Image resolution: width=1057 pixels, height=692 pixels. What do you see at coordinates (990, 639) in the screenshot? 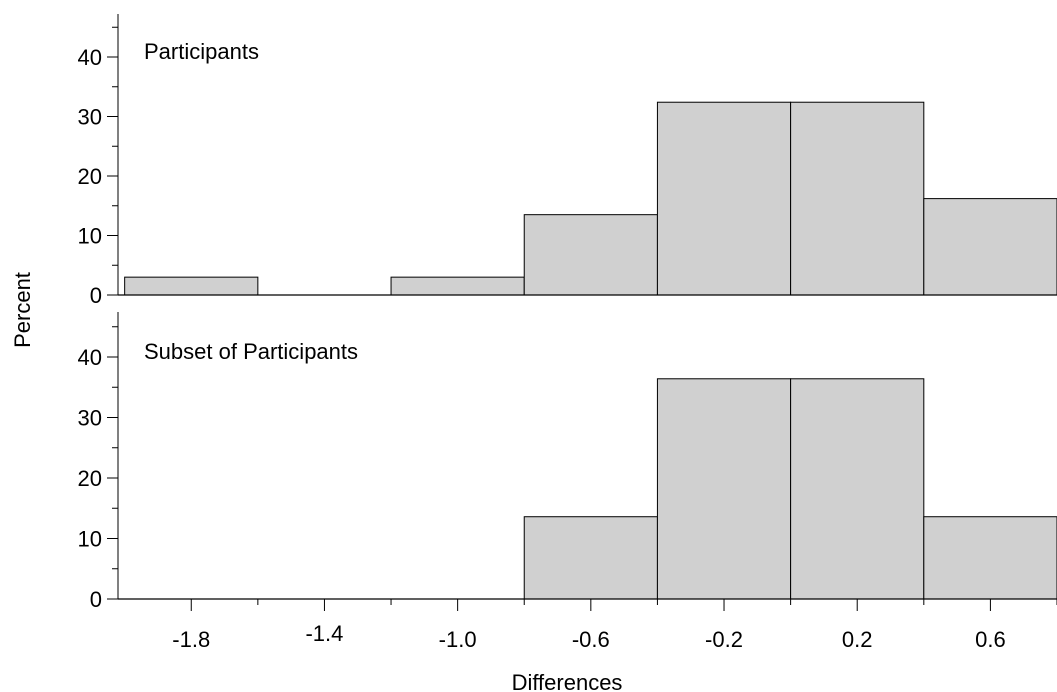
I see `x-tick-label: 0.6` at bounding box center [990, 639].